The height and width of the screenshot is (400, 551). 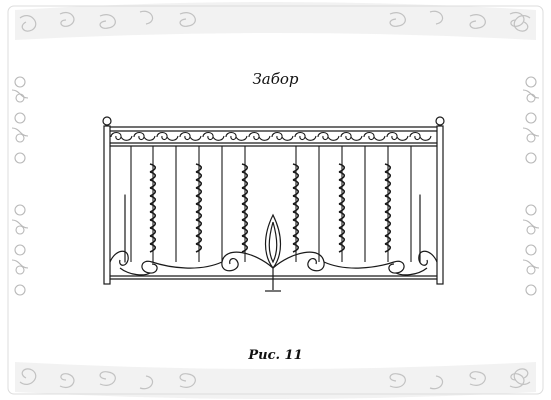 What do you see at coordinates (275, 355) in the screenshot?
I see `figure-caption: Рис. 11` at bounding box center [275, 355].